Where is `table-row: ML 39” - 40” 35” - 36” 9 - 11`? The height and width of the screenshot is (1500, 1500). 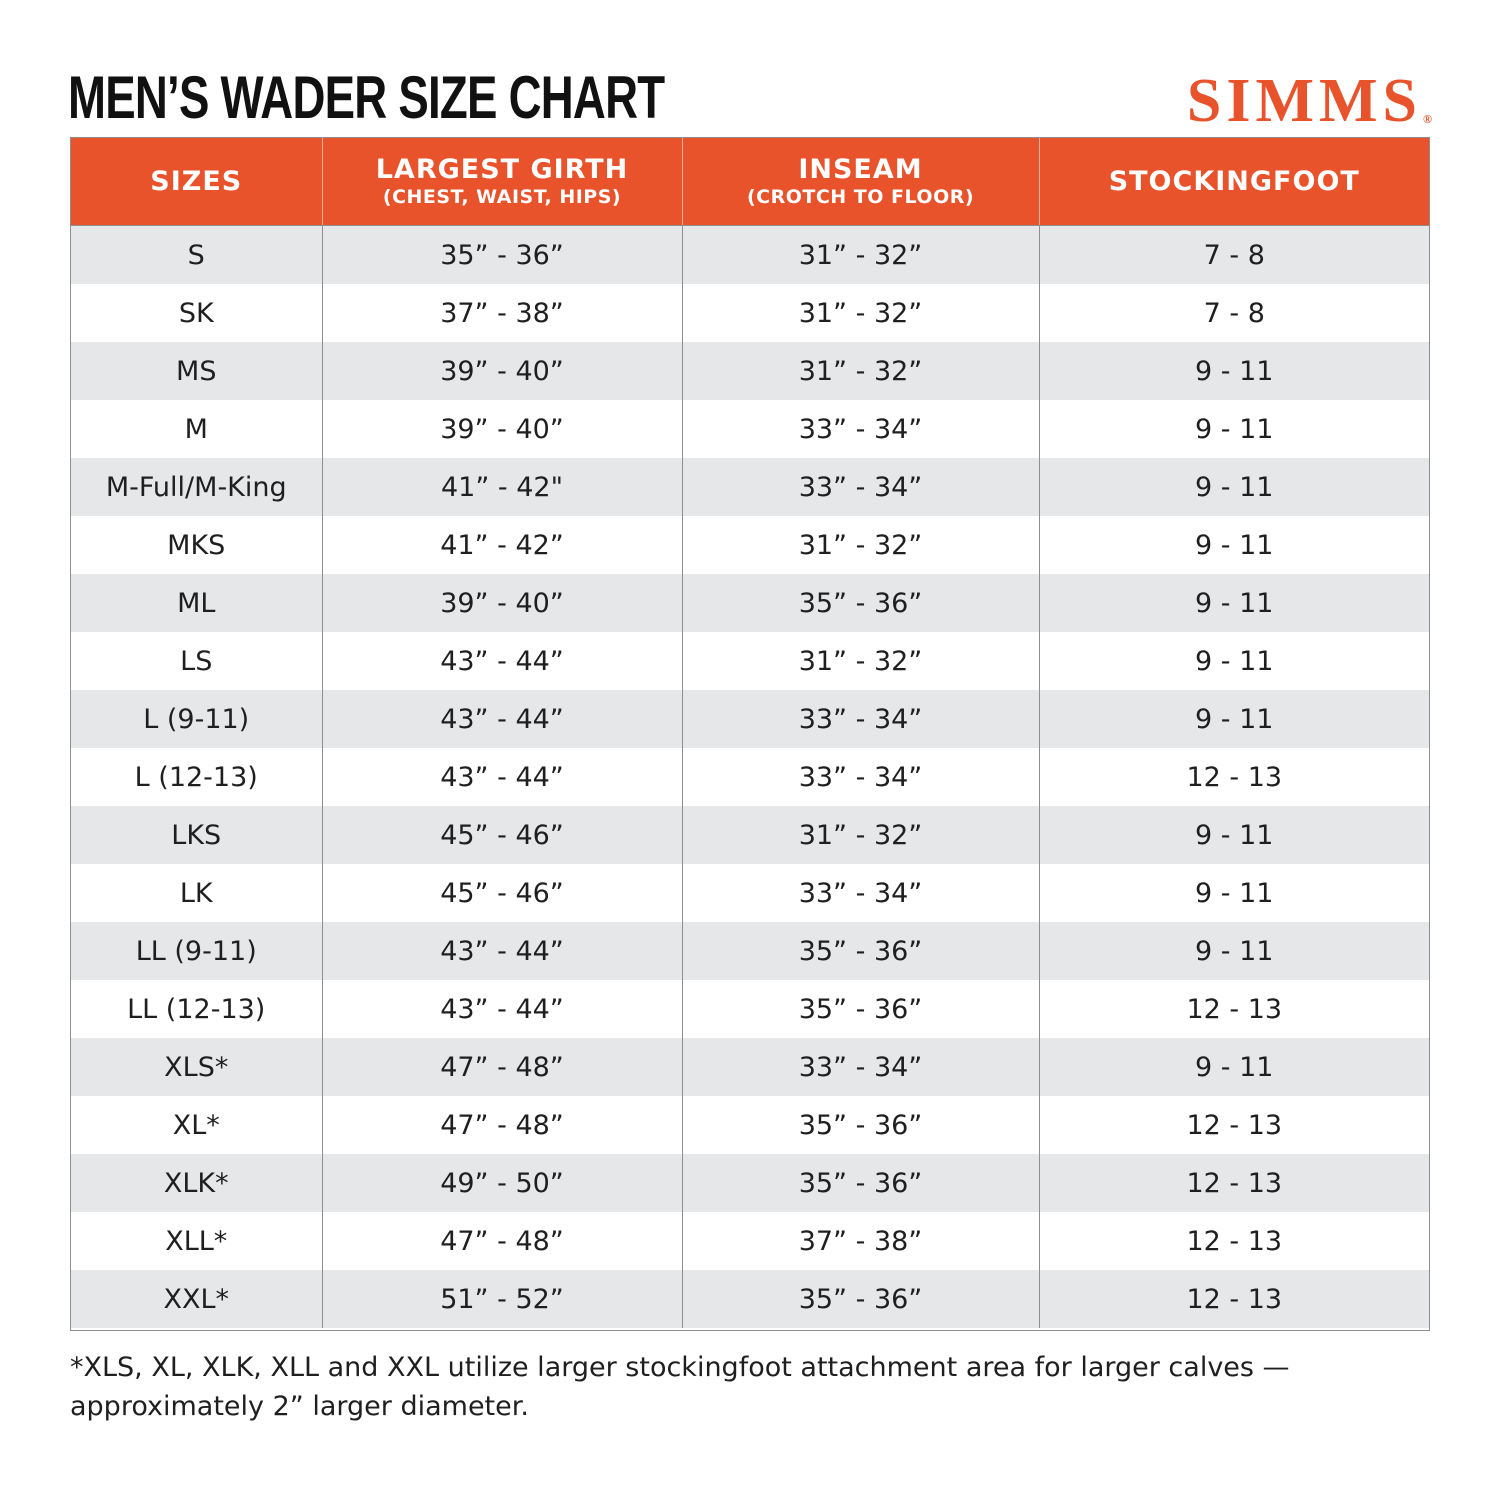 table-row: ML 39” - 40” 35” - 36” 9 - 11 is located at coordinates (750, 603).